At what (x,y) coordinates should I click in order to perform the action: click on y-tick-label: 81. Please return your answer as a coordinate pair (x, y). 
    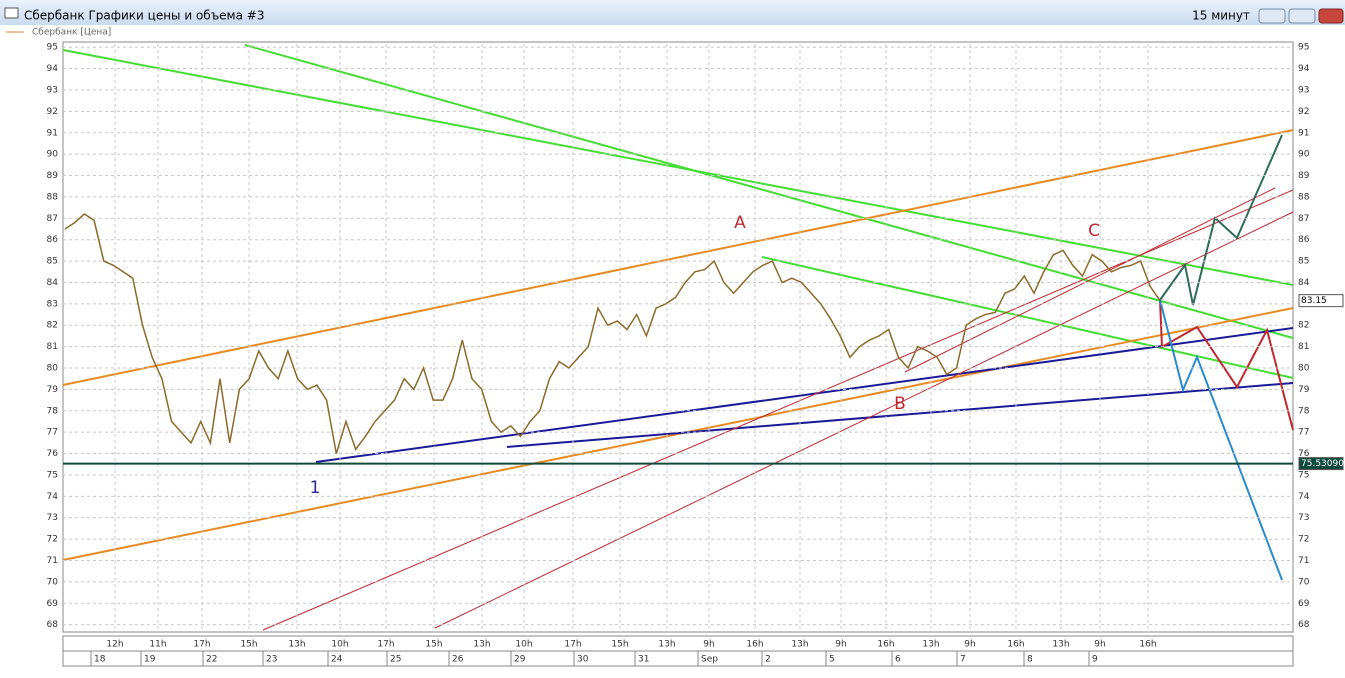
    Looking at the image, I should click on (52, 347).